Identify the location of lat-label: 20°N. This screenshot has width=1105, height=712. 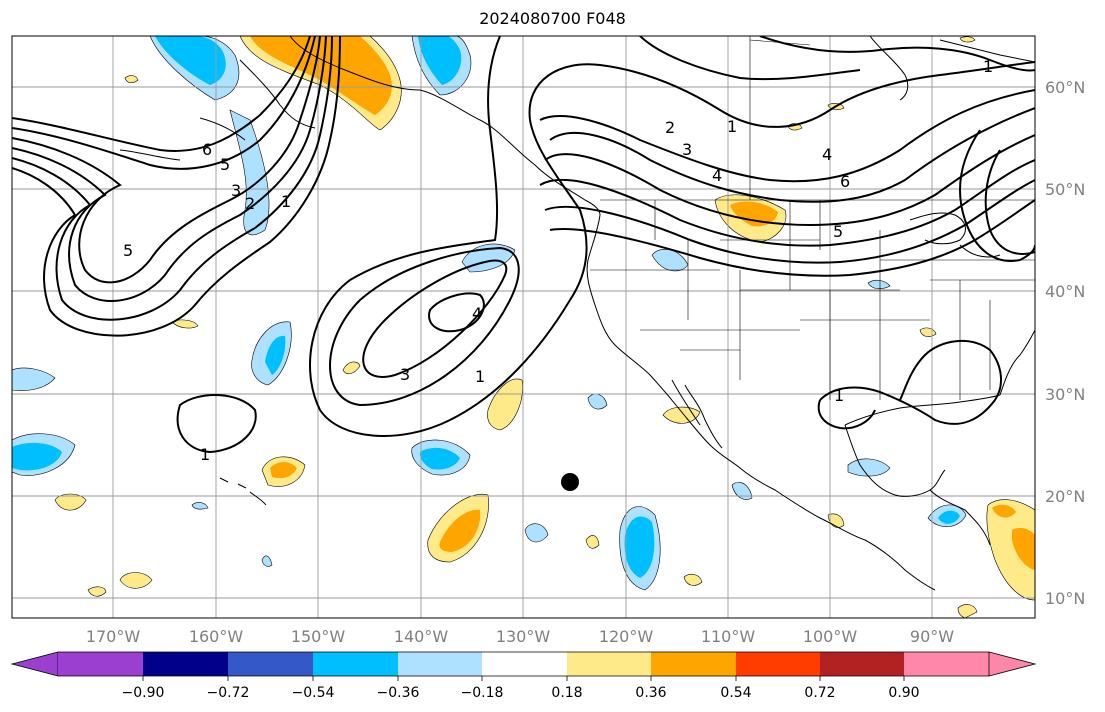
(1065, 496).